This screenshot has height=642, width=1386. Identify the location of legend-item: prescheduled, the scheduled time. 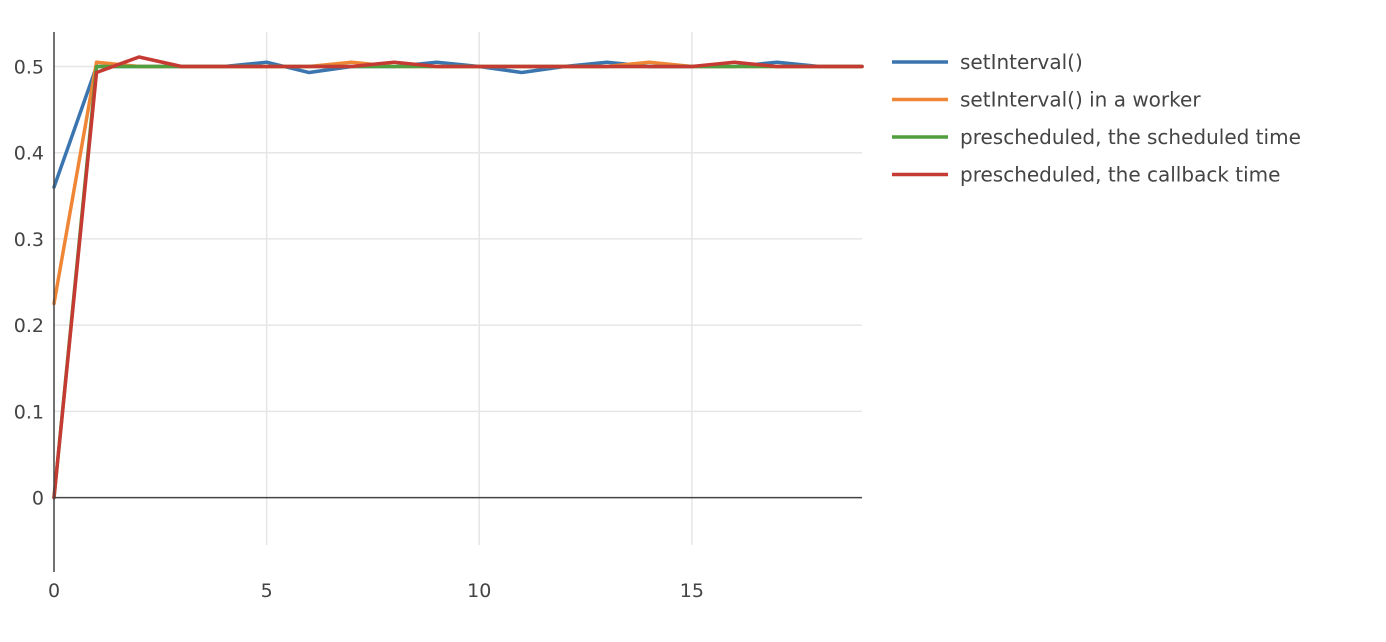
(1096, 137).